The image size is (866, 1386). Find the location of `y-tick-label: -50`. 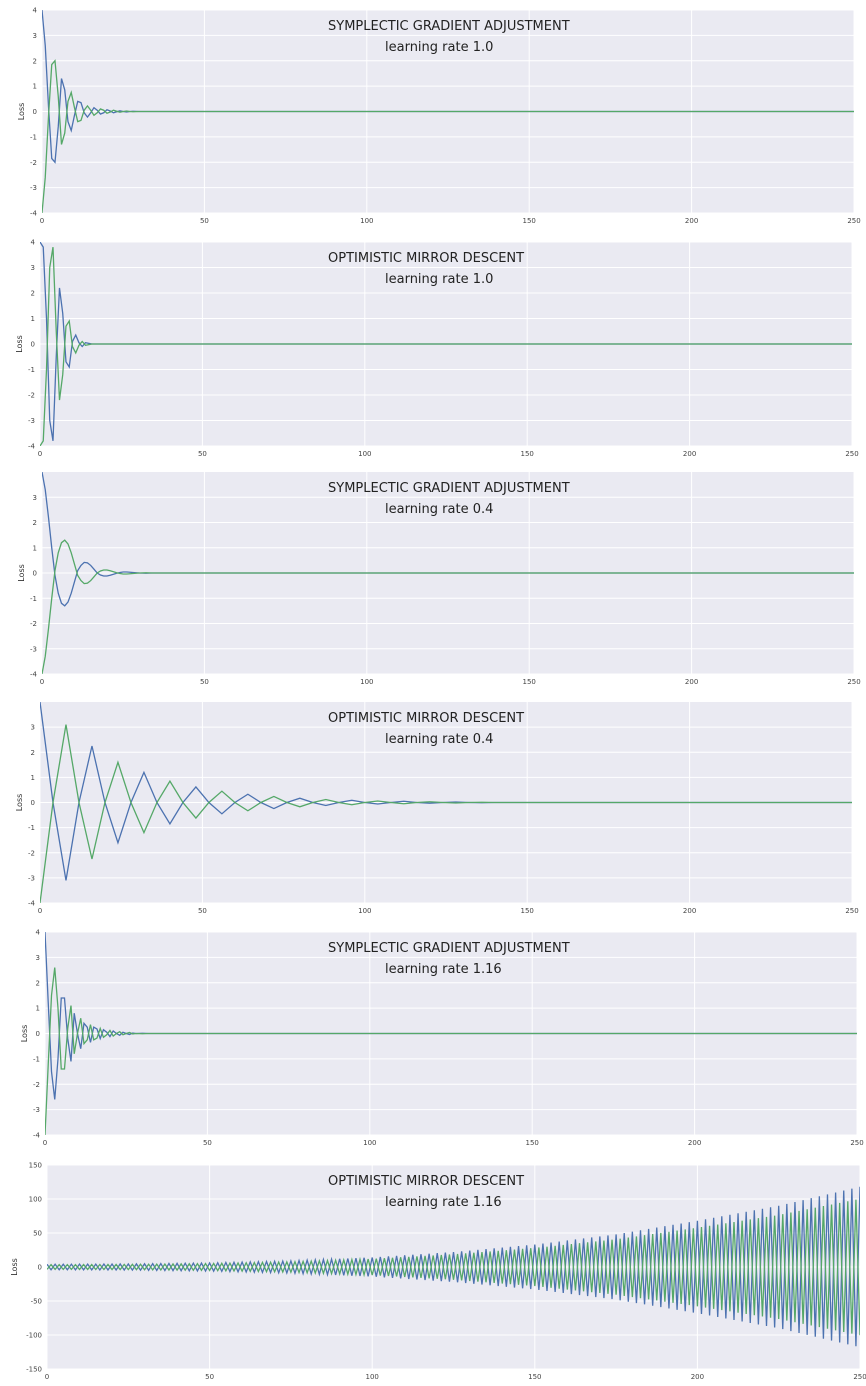

y-tick-label: -50 is located at coordinates (36, 1302).